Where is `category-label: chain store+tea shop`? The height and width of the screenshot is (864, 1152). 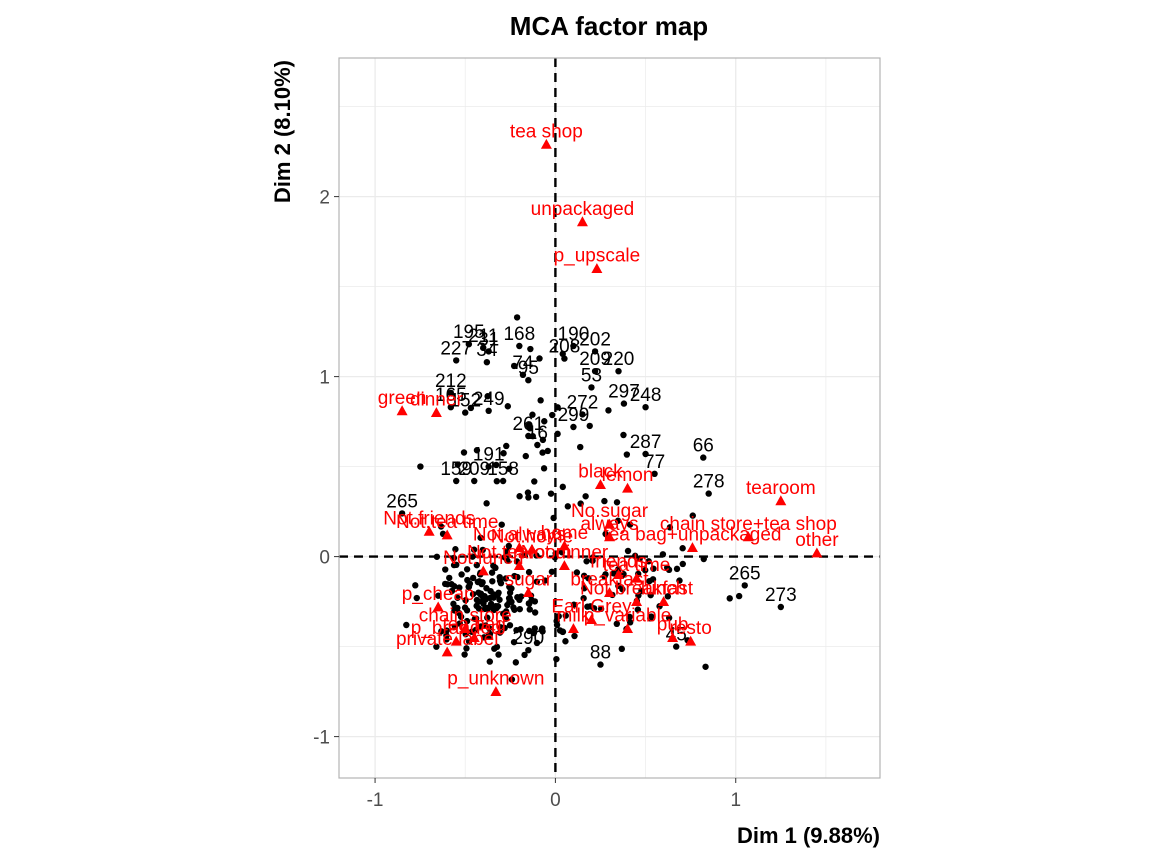 category-label: chain store+tea shop is located at coordinates (748, 524).